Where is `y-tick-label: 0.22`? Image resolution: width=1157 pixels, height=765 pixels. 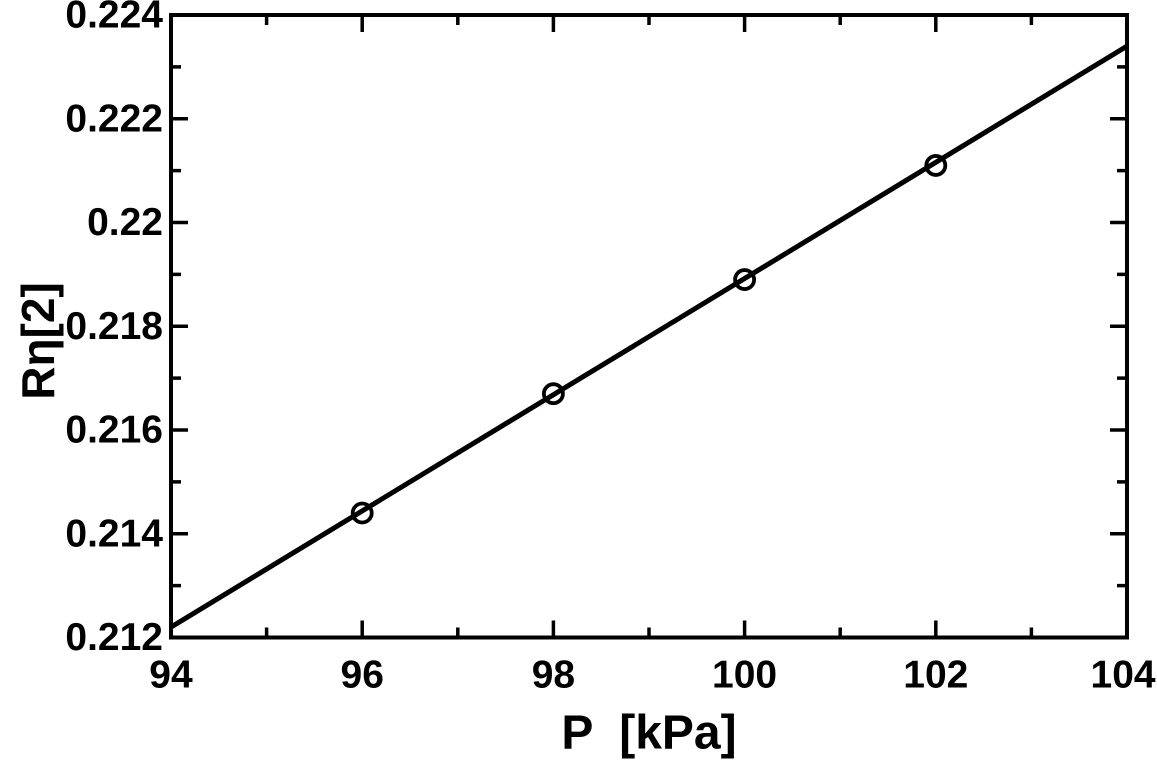 y-tick-label: 0.22 is located at coordinates (125, 222).